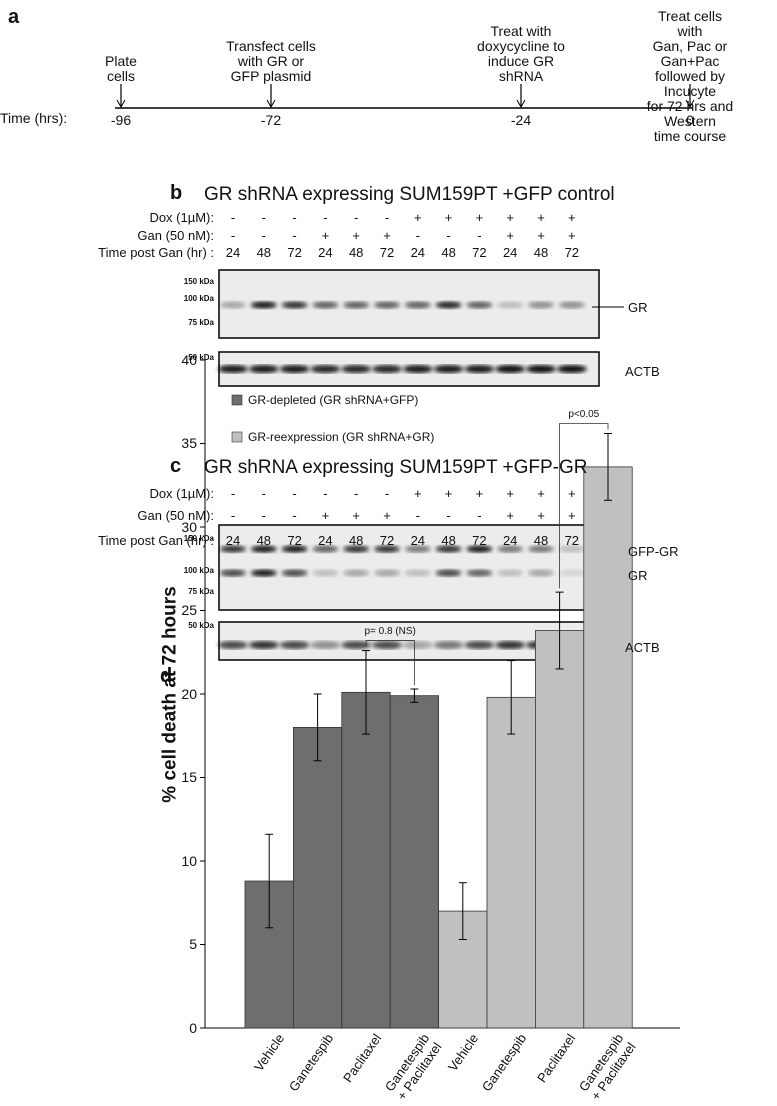  Describe the element at coordinates (189, 526) in the screenshot. I see `y-tick-label: 30` at that location.